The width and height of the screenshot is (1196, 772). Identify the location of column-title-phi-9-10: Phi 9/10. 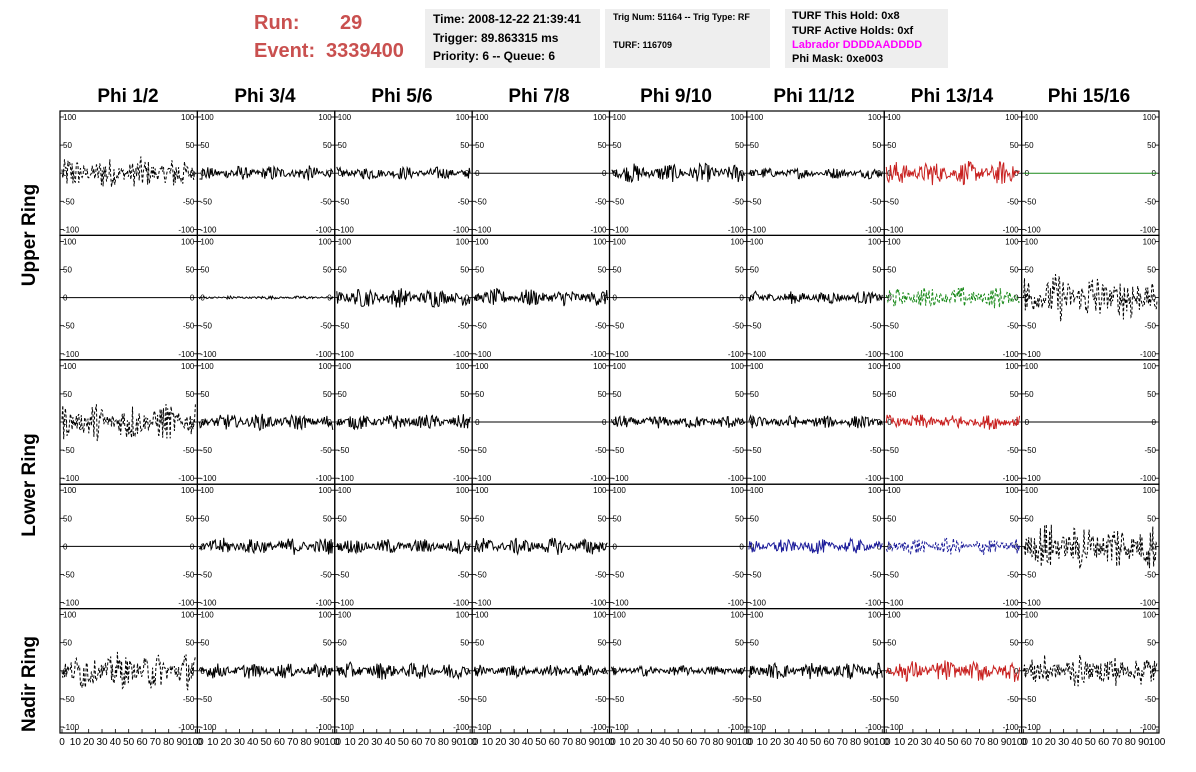
(676, 96).